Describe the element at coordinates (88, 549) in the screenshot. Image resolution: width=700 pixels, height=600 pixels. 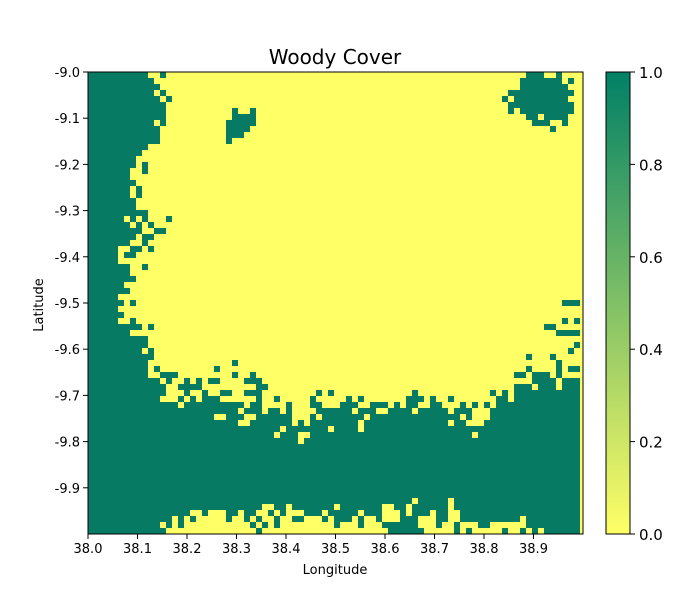
I see `x-tick-label: 38.0` at that location.